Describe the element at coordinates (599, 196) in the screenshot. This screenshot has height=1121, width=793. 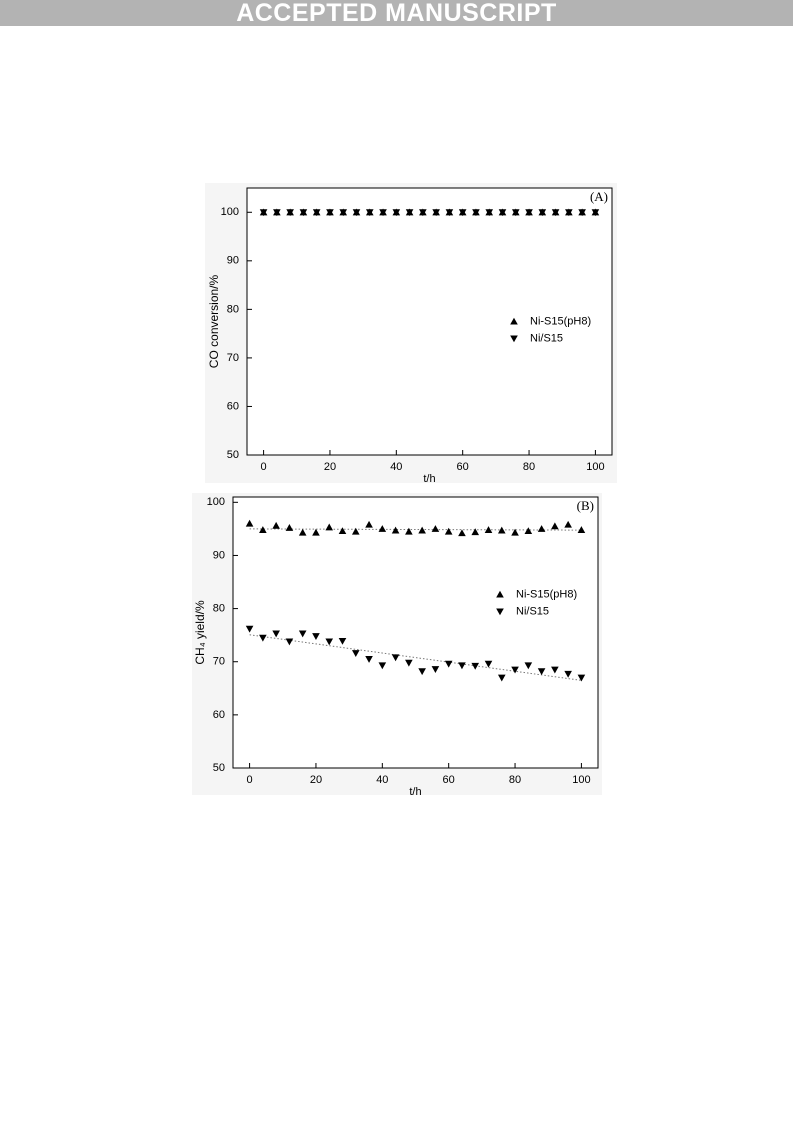
I see `annotation: (A)` at that location.